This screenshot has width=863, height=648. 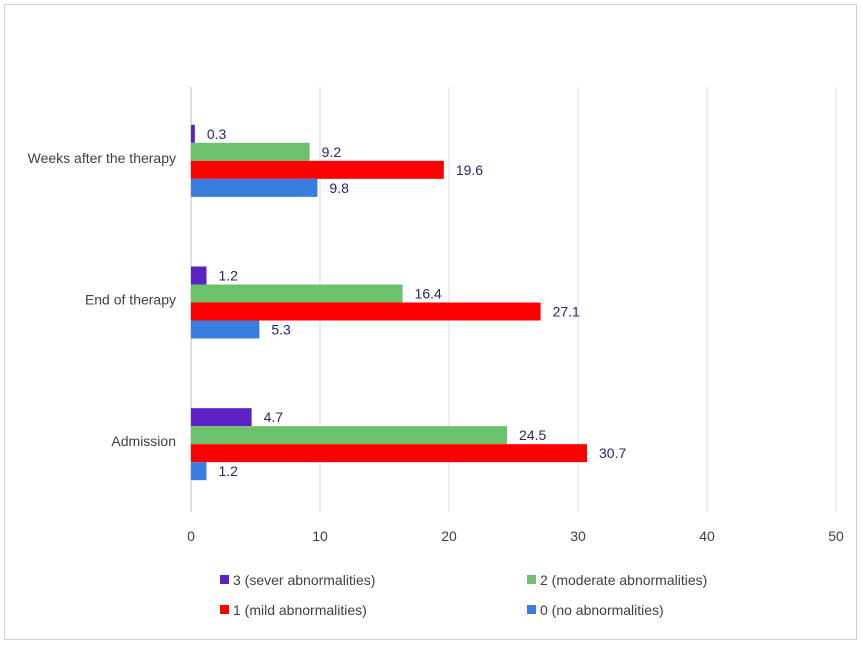 What do you see at coordinates (320, 536) in the screenshot?
I see `x-tick-label: 10` at bounding box center [320, 536].